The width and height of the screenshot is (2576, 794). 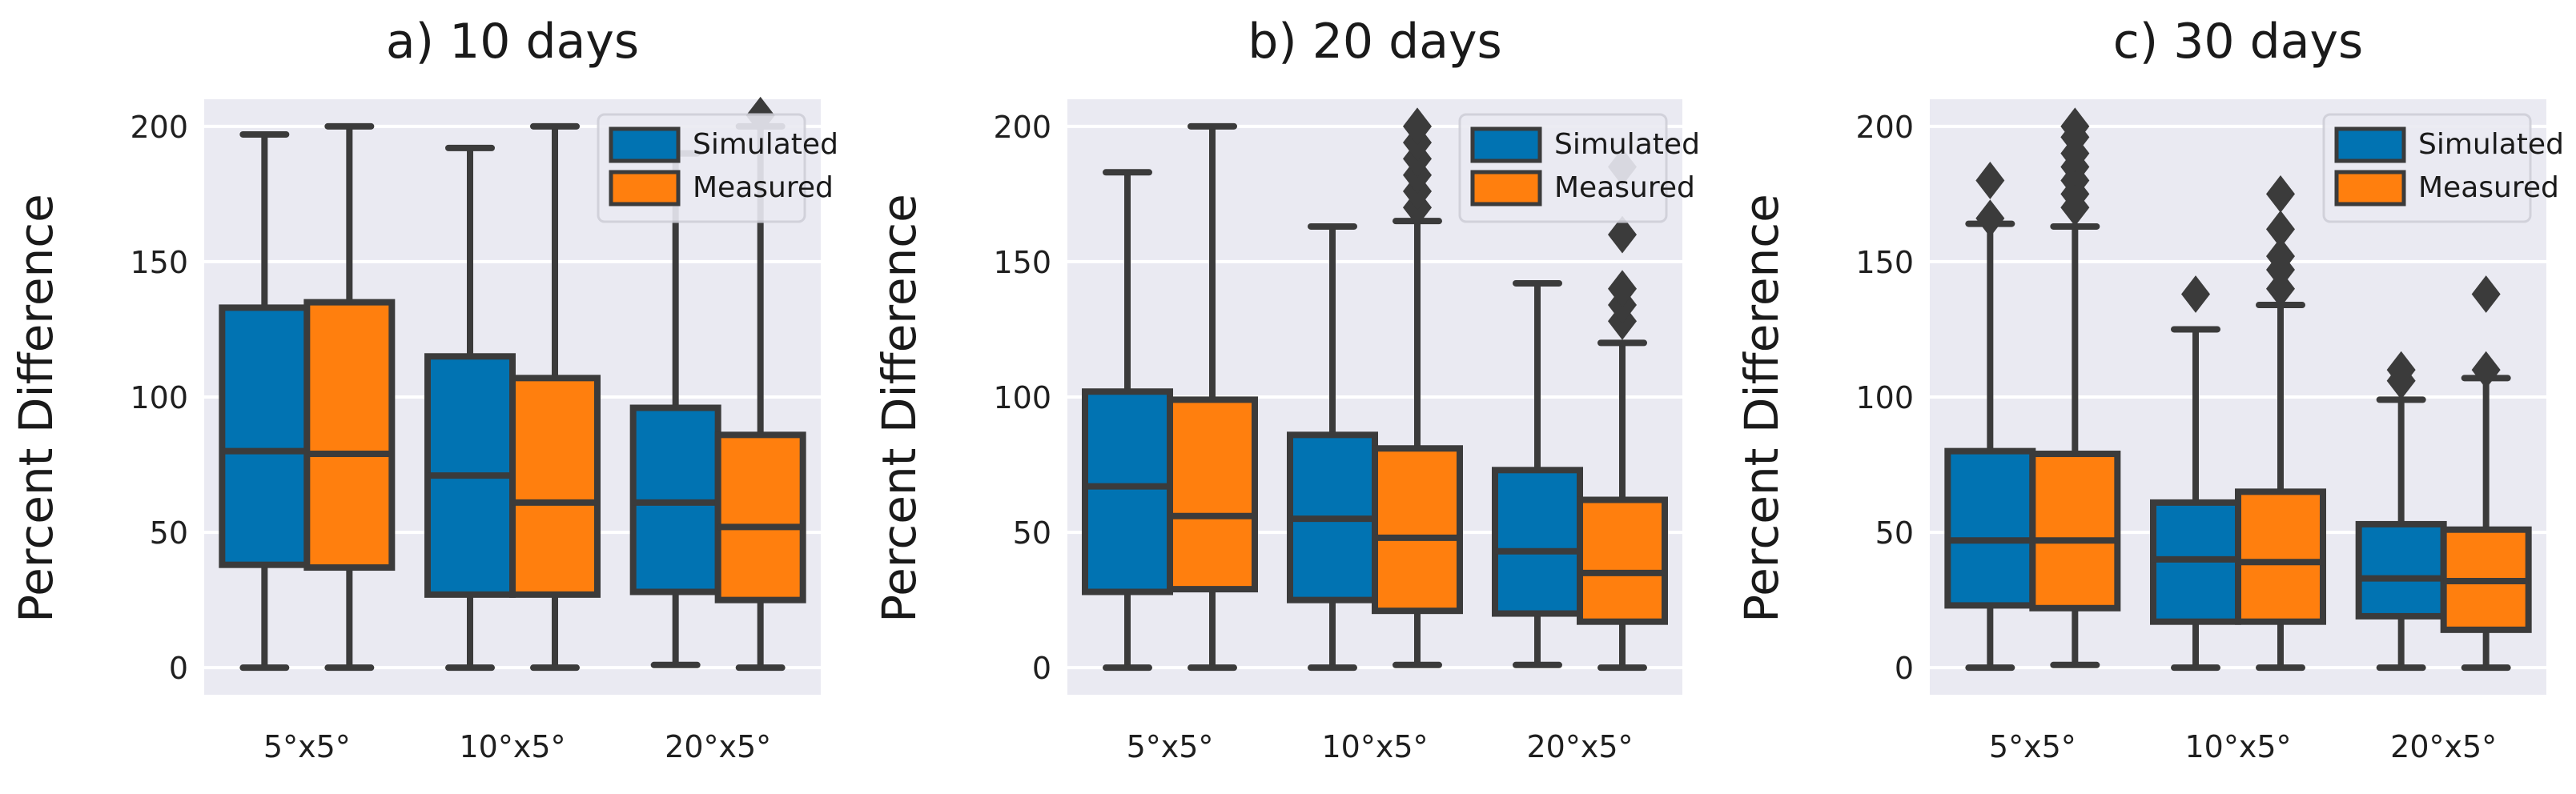 I want to click on panel-title: c) 30 days, so click(x=2238, y=42).